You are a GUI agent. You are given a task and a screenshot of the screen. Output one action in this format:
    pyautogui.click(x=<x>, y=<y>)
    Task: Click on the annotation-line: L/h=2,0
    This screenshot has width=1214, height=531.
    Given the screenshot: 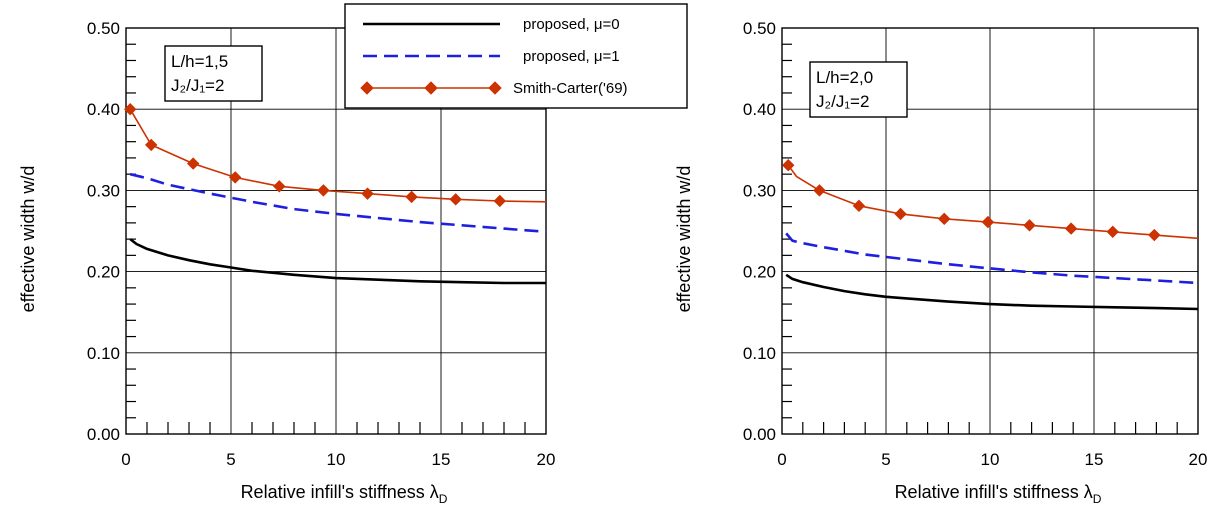 What is the action you would take?
    pyautogui.click(x=844, y=77)
    